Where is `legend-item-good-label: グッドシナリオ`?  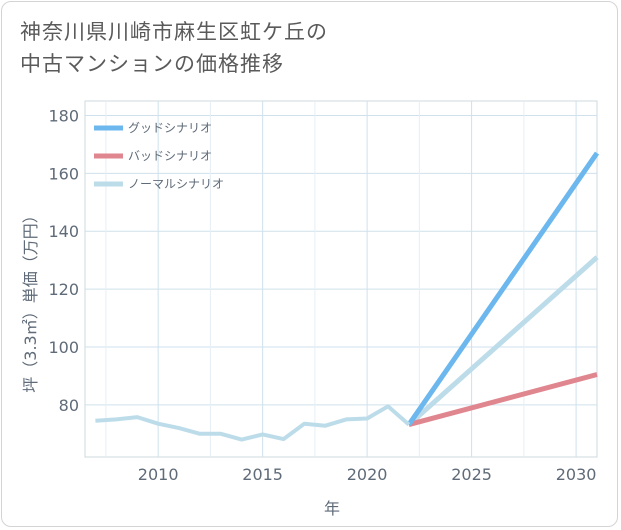 legend-item-good-label: グッドシナリオ is located at coordinates (170, 128).